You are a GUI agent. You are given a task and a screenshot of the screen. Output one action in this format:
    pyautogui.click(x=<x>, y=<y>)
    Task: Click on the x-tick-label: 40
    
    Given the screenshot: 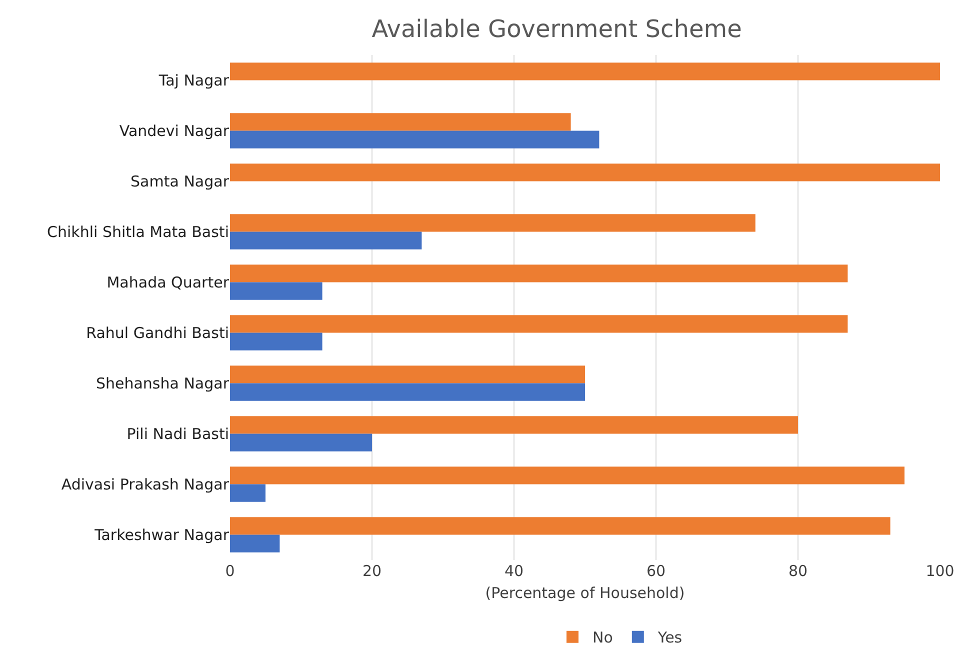 What is the action you would take?
    pyautogui.click(x=514, y=571)
    